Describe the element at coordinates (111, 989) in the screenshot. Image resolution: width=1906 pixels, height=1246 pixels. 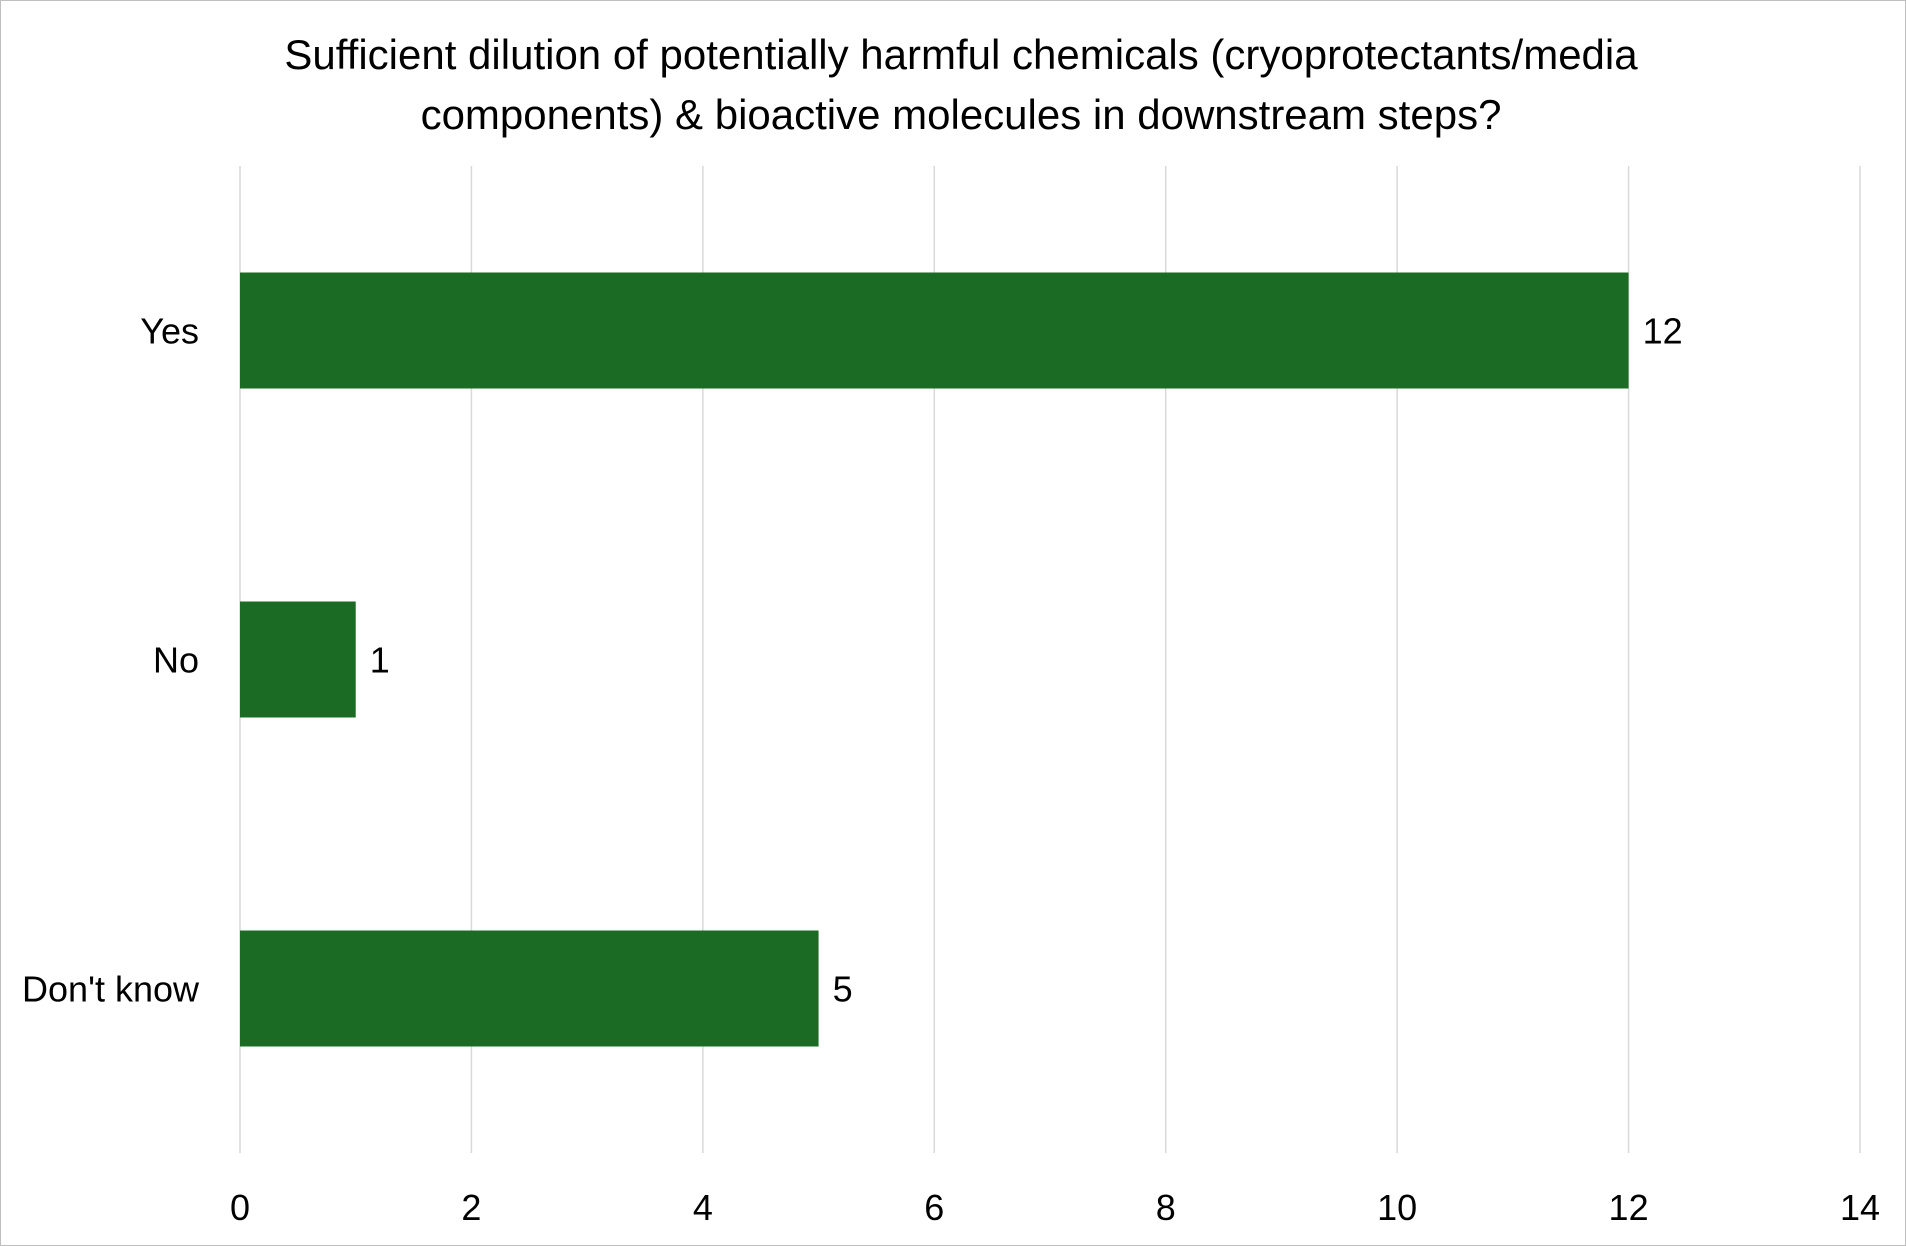
I see `category-label-2: Don't know` at that location.